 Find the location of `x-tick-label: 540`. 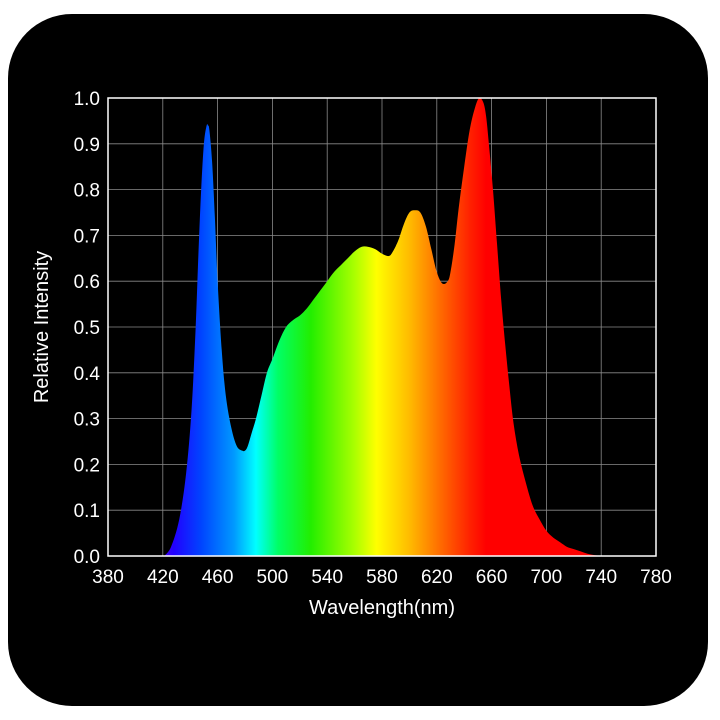

x-tick-label: 540 is located at coordinates (327, 577).